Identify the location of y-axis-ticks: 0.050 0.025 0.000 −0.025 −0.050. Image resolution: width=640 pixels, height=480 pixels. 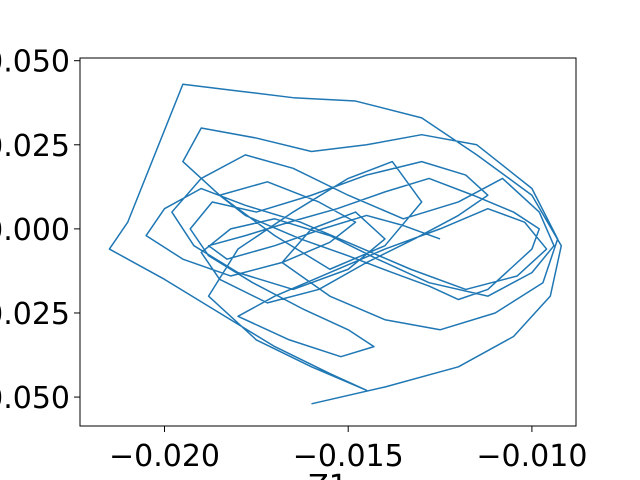
(40, 230).